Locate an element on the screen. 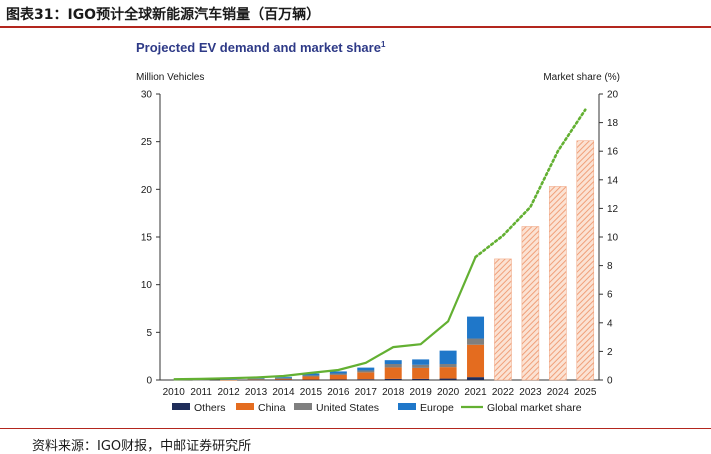 This screenshot has width=711, height=454. x-tick-label: 2023 is located at coordinates (530, 392).